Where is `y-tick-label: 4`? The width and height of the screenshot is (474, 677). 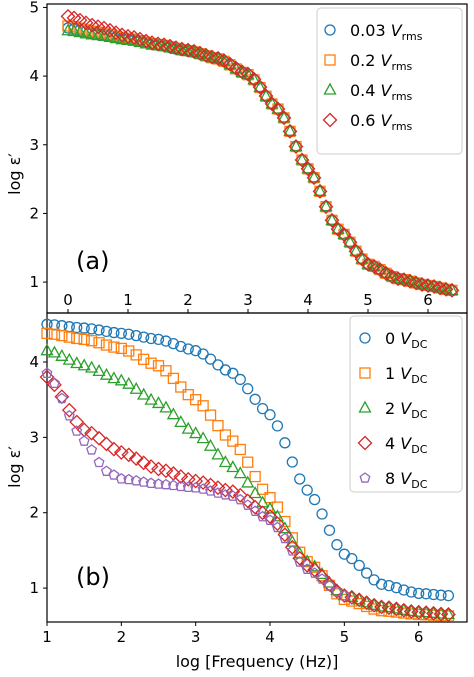 y-tick-label: 4 is located at coordinates (34, 76).